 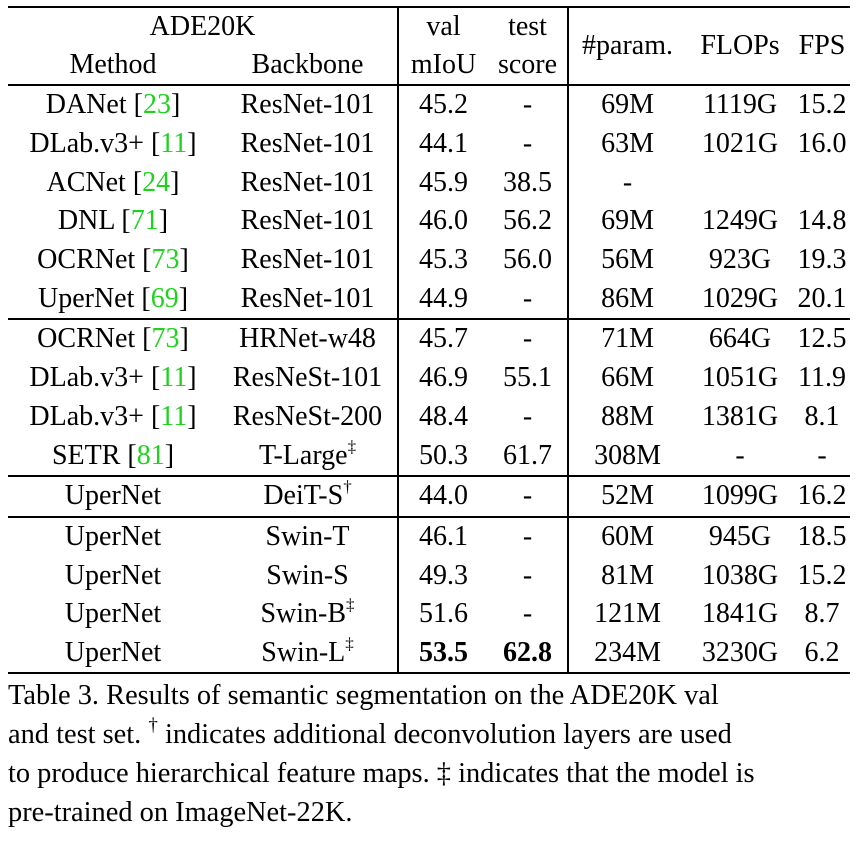 What do you see at coordinates (153, 726) in the screenshot?
I see `dagger-symbol: †` at bounding box center [153, 726].